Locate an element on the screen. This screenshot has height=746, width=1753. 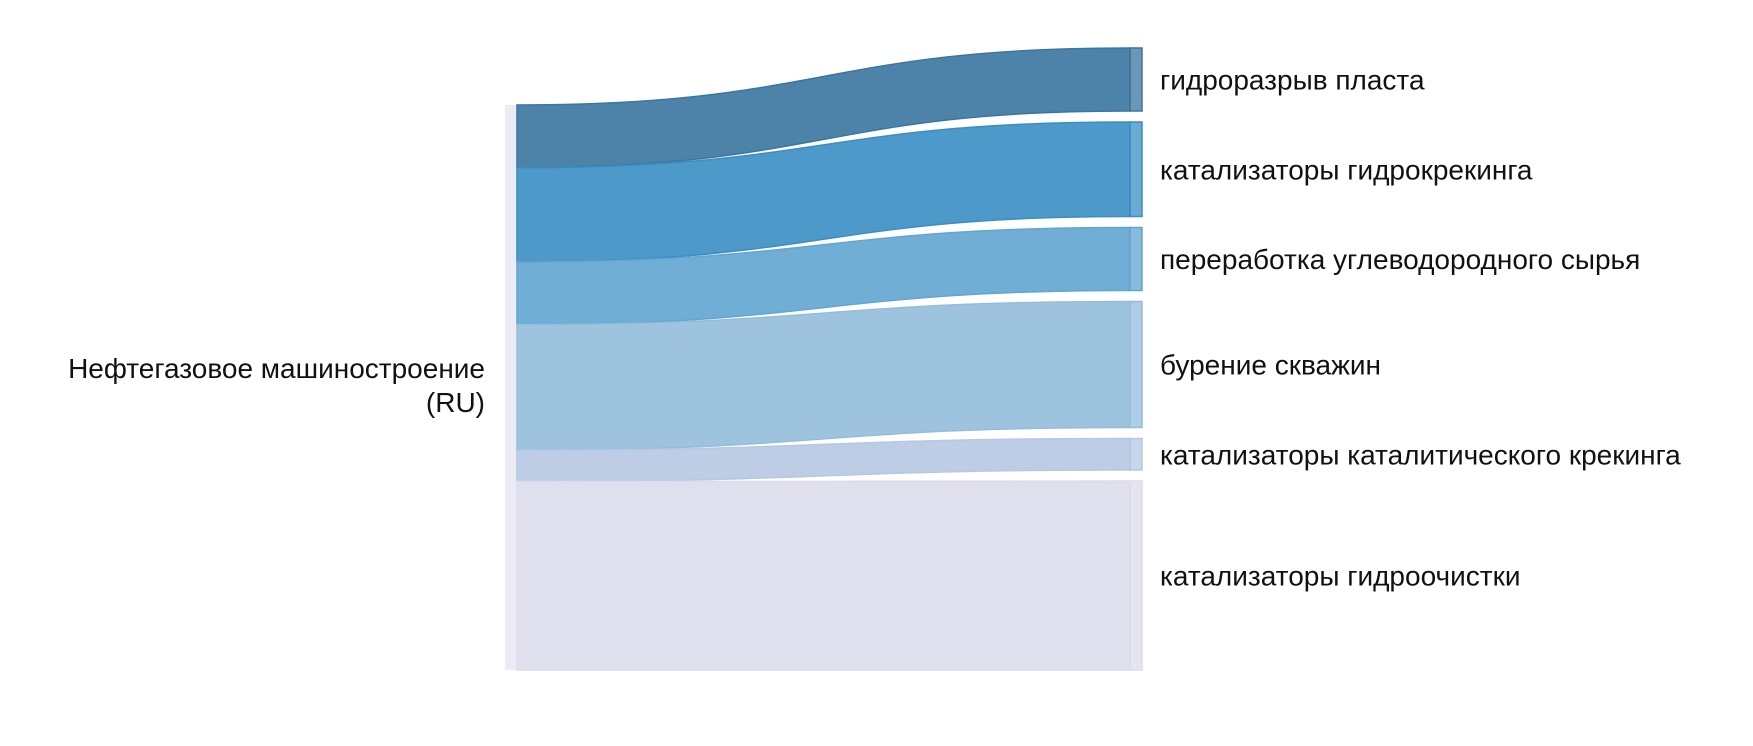
source-node-label-line-1: Нефтегазовое машиностроение is located at coordinates (276, 368).